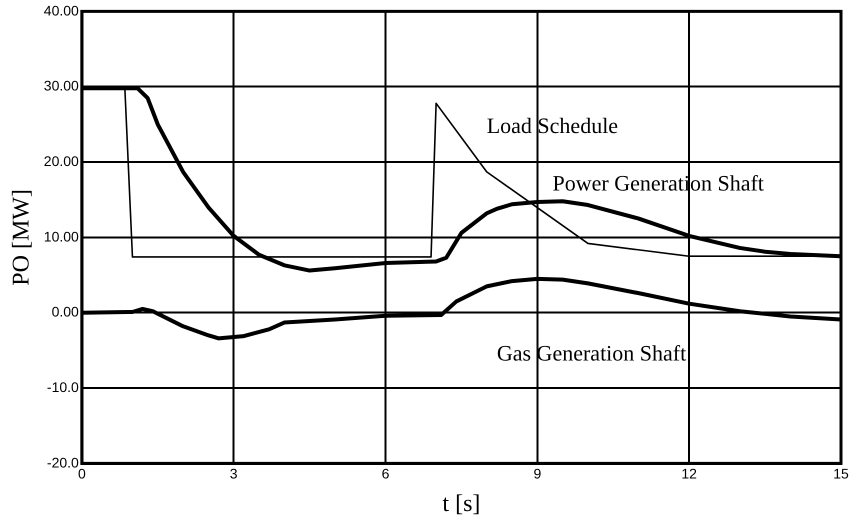 The height and width of the screenshot is (525, 853). I want to click on y-tick-label: -20.0, so click(63, 462).